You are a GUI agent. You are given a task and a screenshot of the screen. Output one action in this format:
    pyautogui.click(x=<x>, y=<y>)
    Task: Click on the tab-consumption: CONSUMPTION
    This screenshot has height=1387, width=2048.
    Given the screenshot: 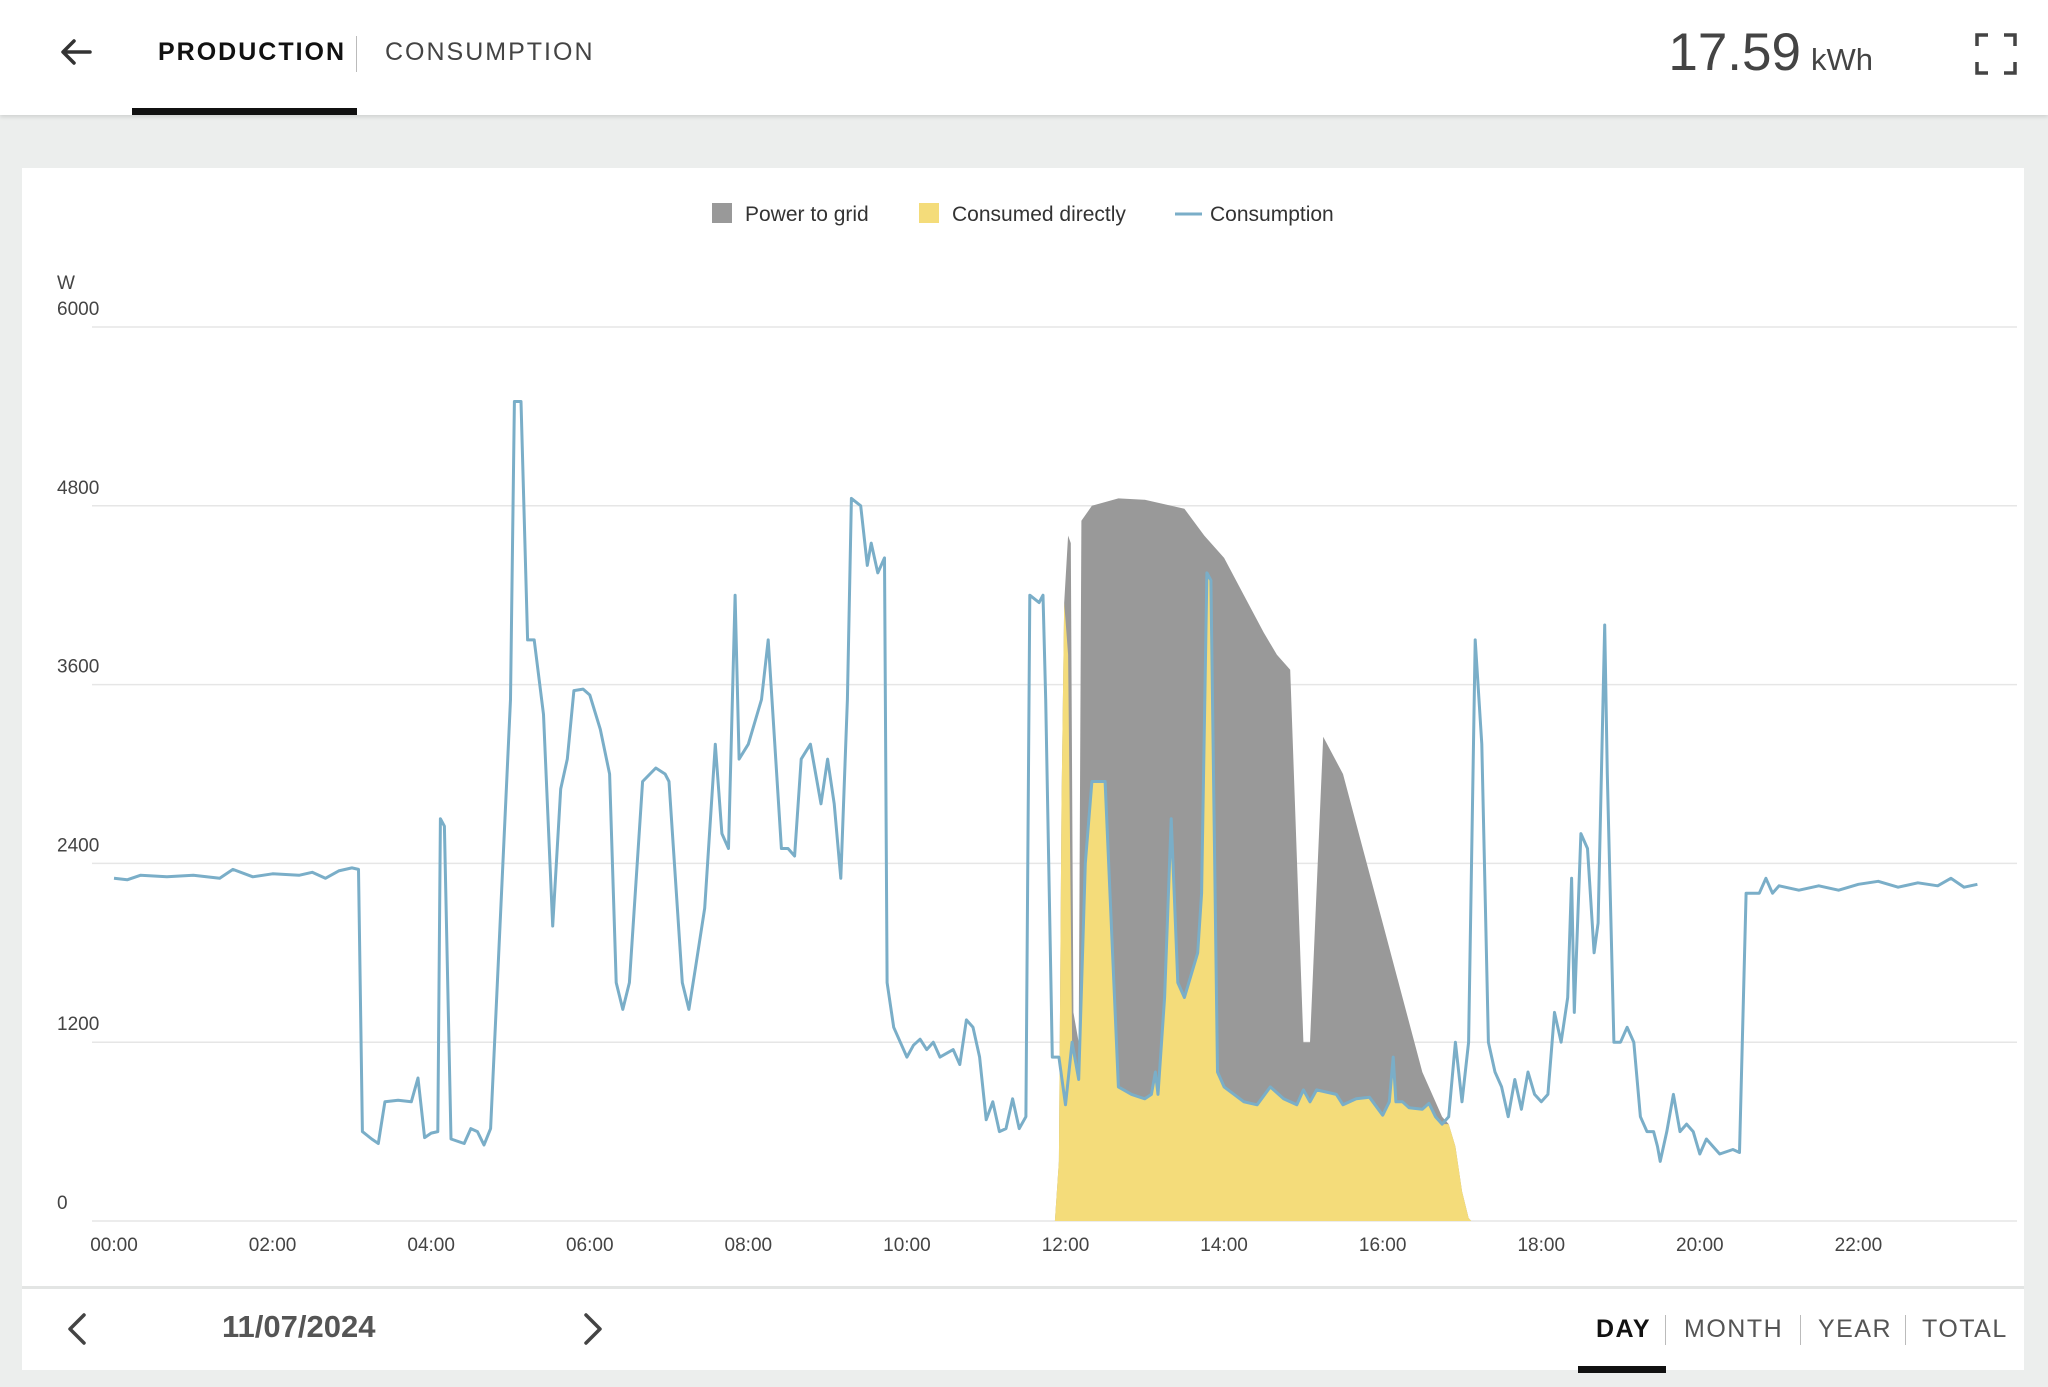 What is the action you would take?
    pyautogui.click(x=490, y=52)
    